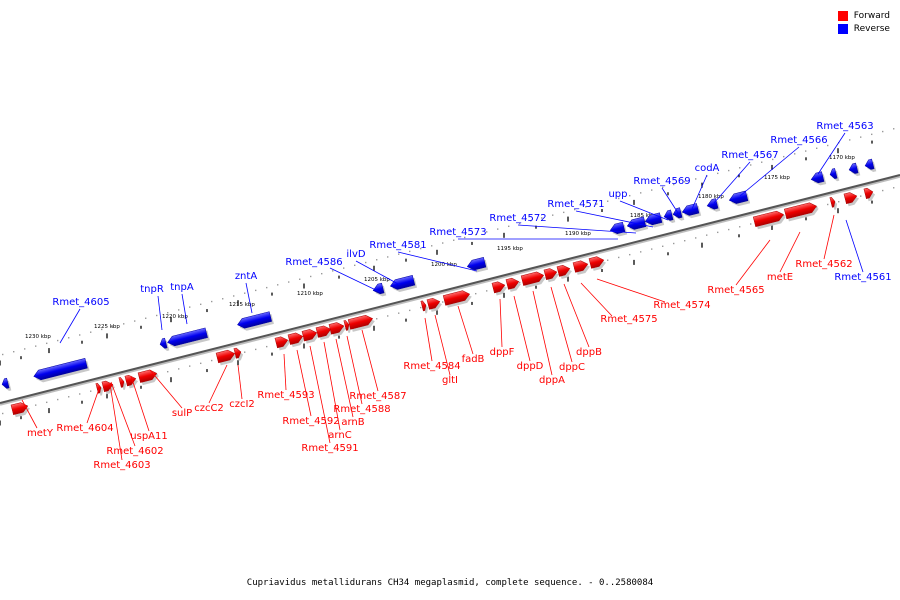 Image resolution: width=900 pixels, height=600 pixels. I want to click on reverse-label-rmet-4563: Rmet_4563, so click(844, 126).